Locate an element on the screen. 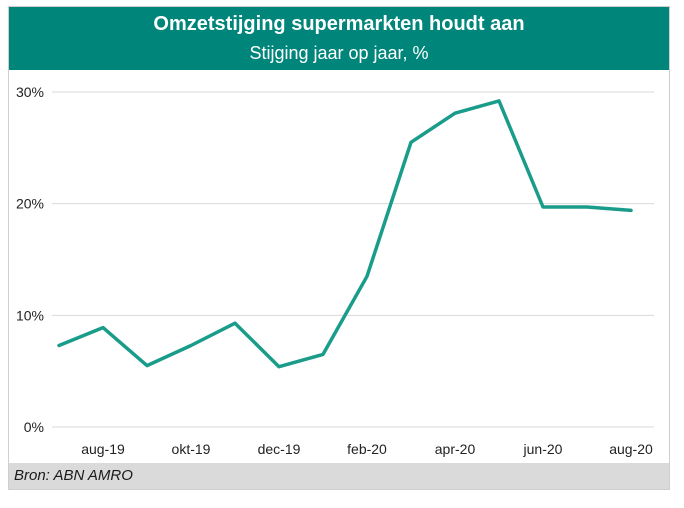 This screenshot has height=508, width=684. x-tick-label: feb-20 is located at coordinates (367, 449).